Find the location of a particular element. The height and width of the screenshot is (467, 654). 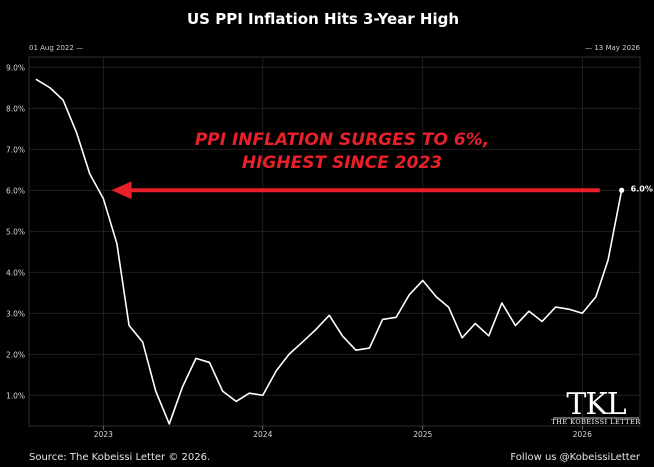

y-tick-label: 9.0% is located at coordinates (15, 67).